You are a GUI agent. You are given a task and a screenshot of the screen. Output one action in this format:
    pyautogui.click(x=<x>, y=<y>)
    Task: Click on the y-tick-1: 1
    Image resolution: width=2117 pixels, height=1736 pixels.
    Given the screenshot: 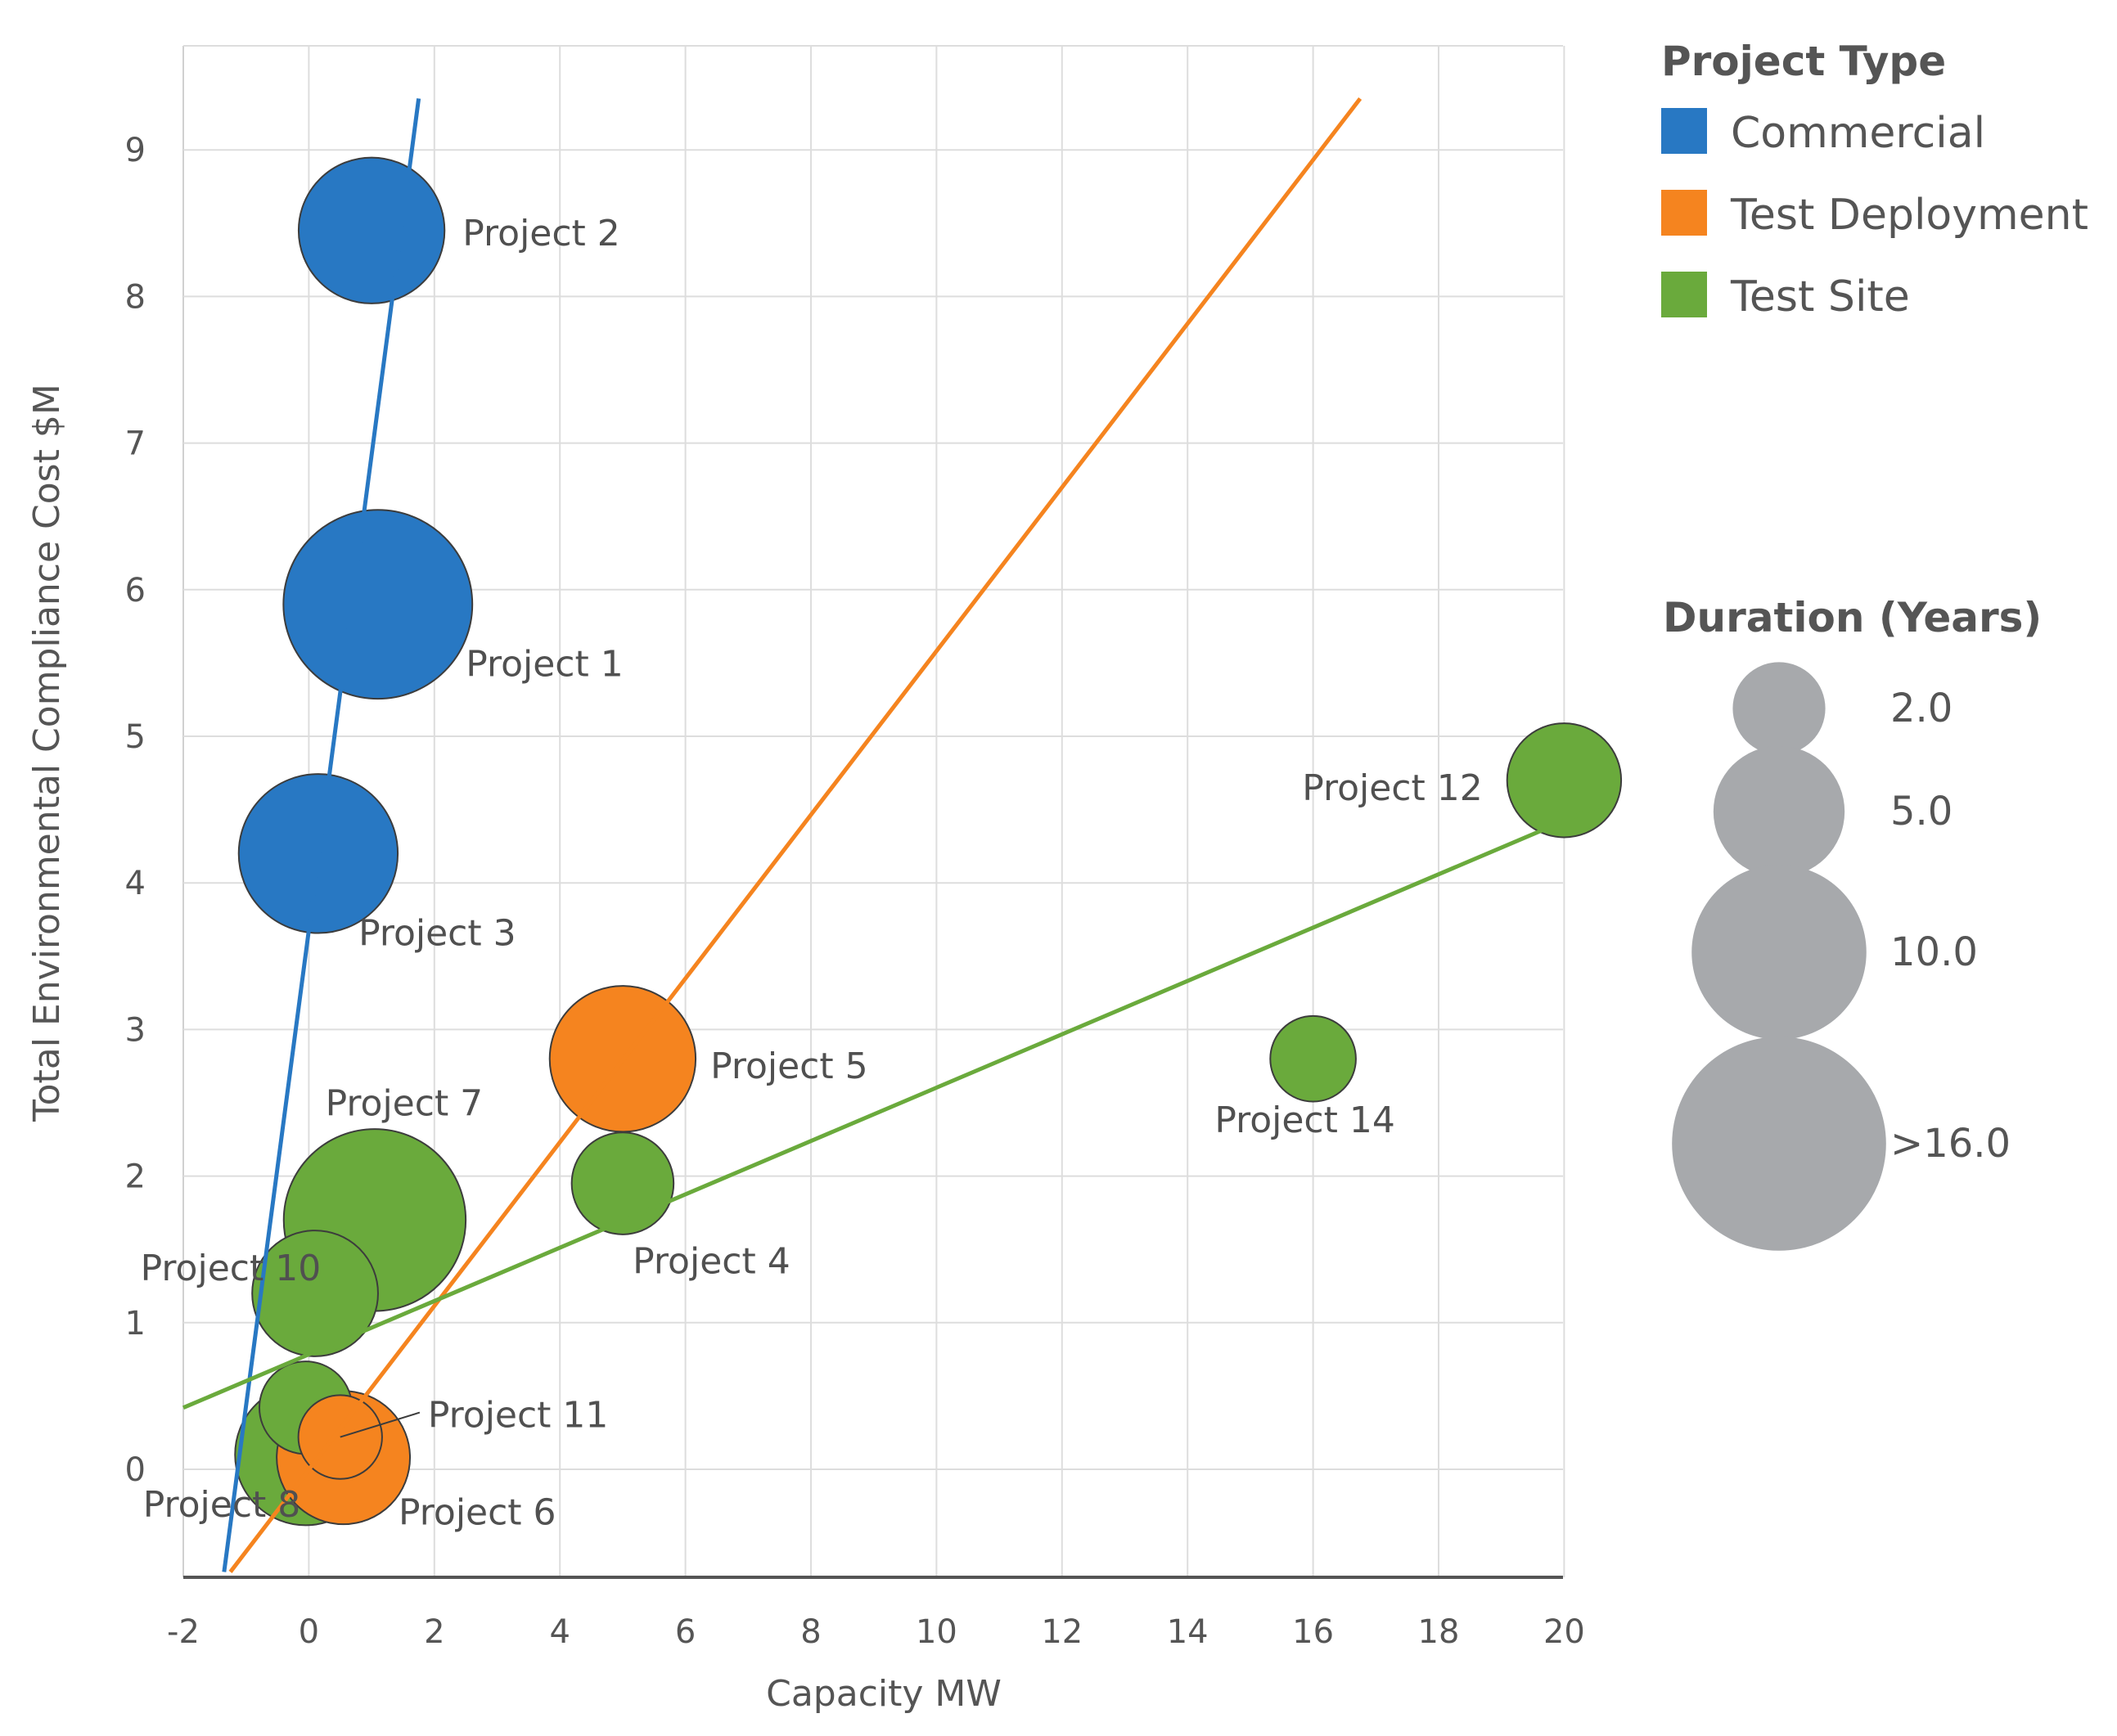 What is the action you would take?
    pyautogui.click(x=136, y=1323)
    